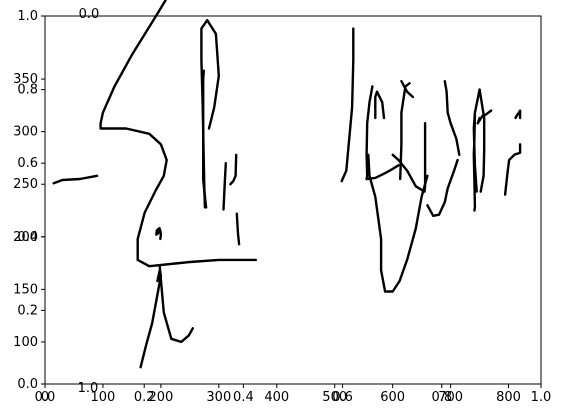  What do you see at coordinates (441, 397) in the screenshot?
I see `x-tick-label-unit: 0.8` at bounding box center [441, 397].